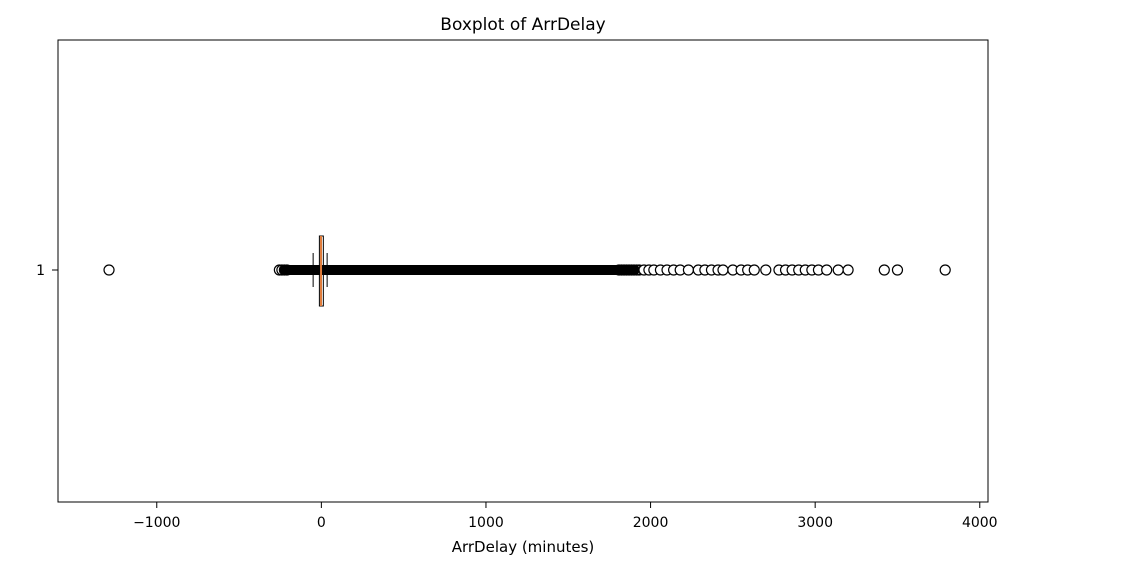  What do you see at coordinates (565, 516) in the screenshot?
I see `x-axis-ticks: −1000 0 1000 2000 3000 4000` at bounding box center [565, 516].